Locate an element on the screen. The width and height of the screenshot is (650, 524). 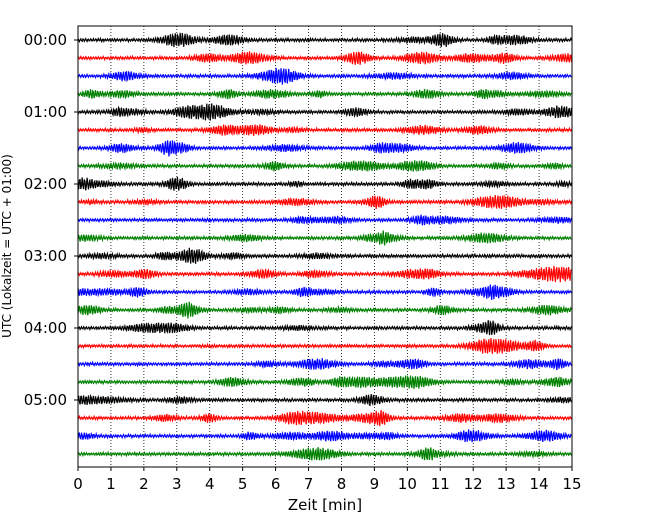
x-tick-label: 7 is located at coordinates (309, 484).